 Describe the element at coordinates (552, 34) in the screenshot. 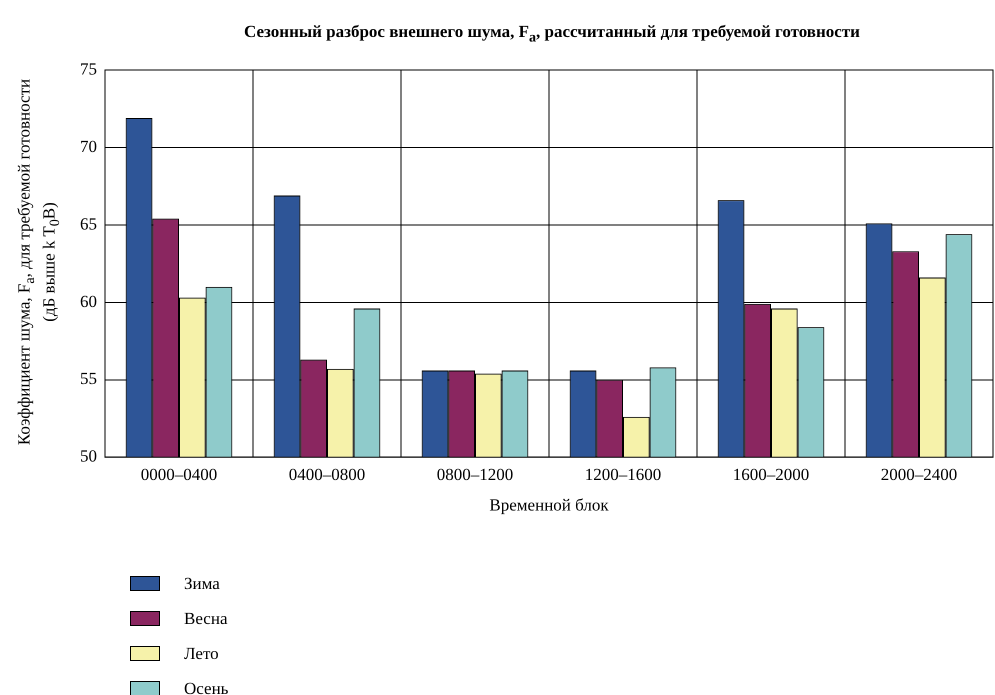

I see `chart-title: Сезонный разброс внешнего шума, F$_{a}$, рассчитанный для требуемой готовности` at that location.